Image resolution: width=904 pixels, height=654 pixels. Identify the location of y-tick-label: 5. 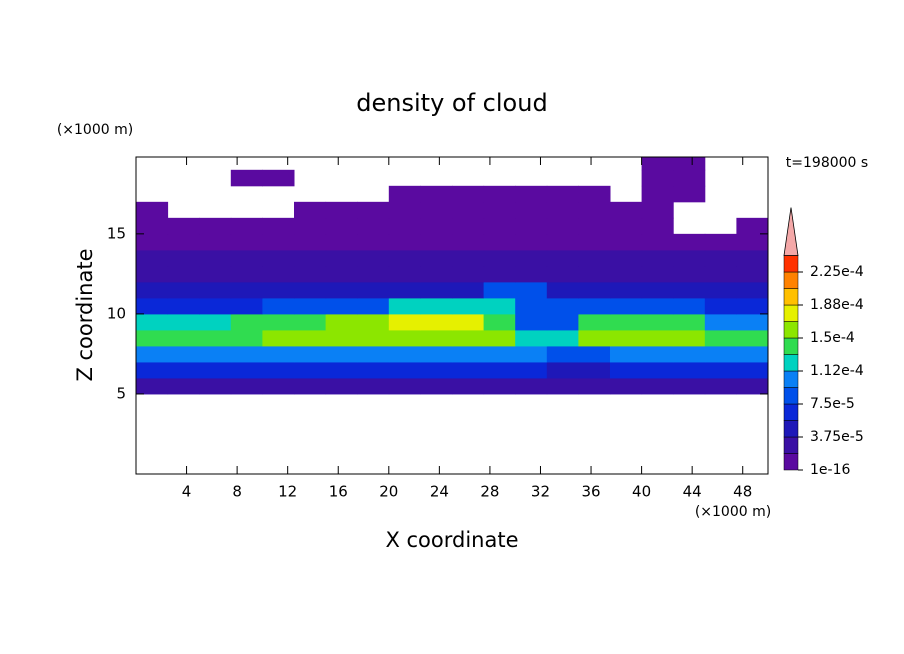
(121, 393).